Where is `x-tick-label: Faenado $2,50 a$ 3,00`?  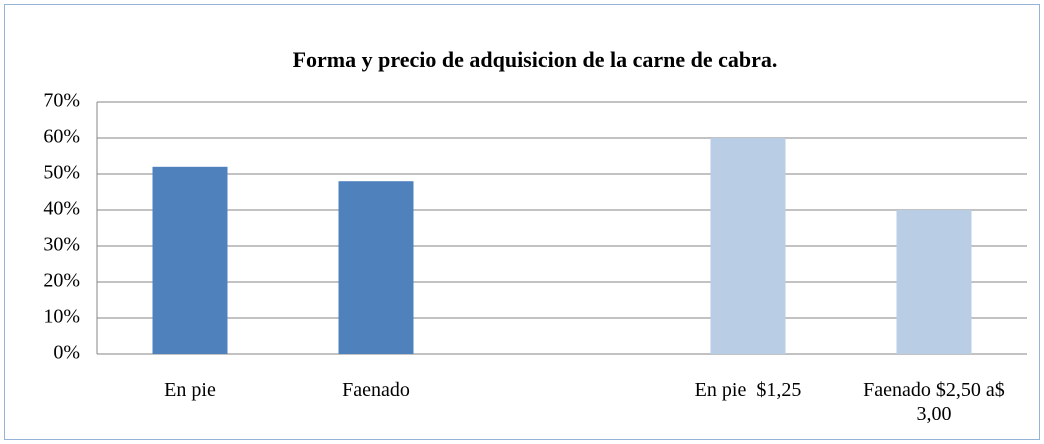
x-tick-label: Faenado $2,50 a$ 3,00 is located at coordinates (936, 402).